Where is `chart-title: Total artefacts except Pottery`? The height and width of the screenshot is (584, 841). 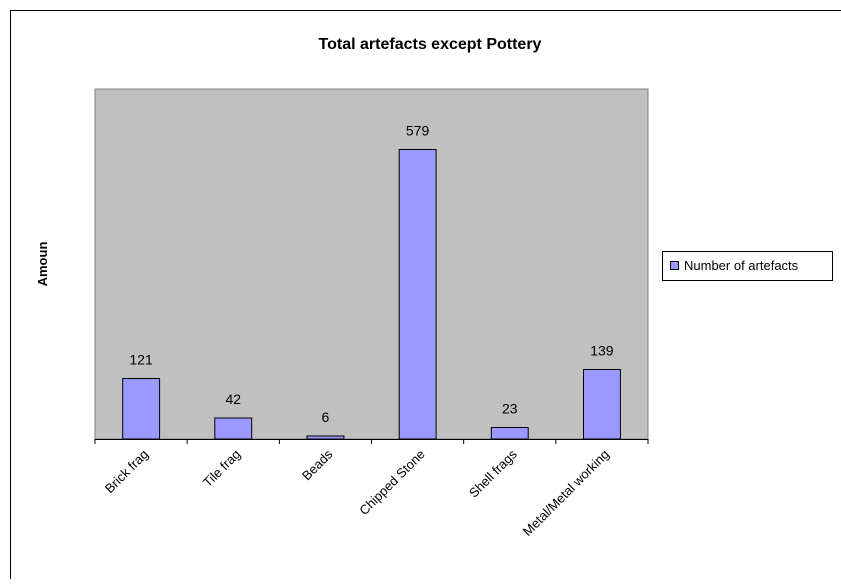
chart-title: Total artefacts except Pottery is located at coordinates (430, 44).